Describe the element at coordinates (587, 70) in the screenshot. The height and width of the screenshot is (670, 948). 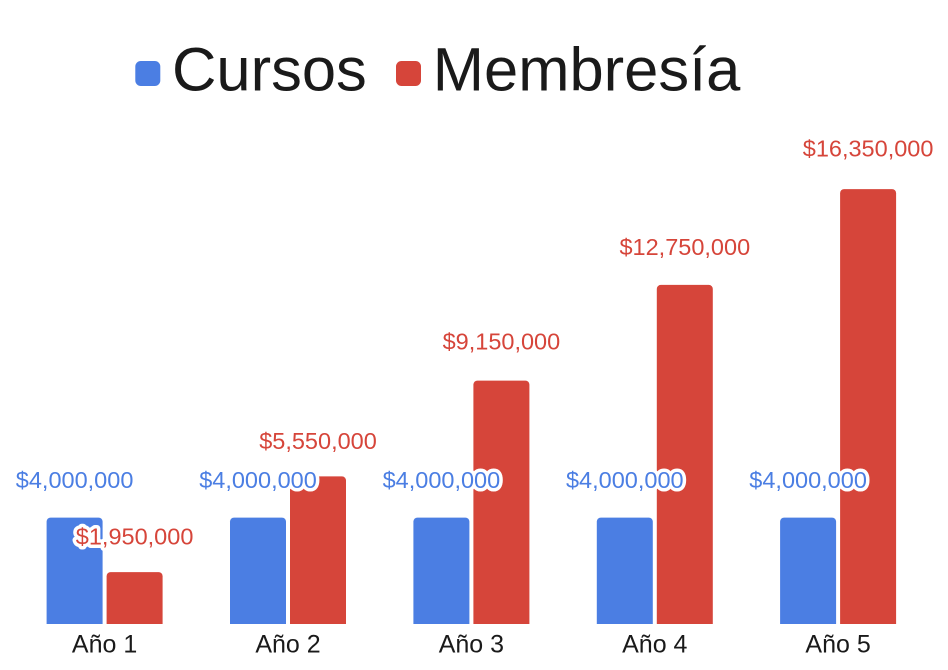
I see `svg-text: Membresía` at that location.